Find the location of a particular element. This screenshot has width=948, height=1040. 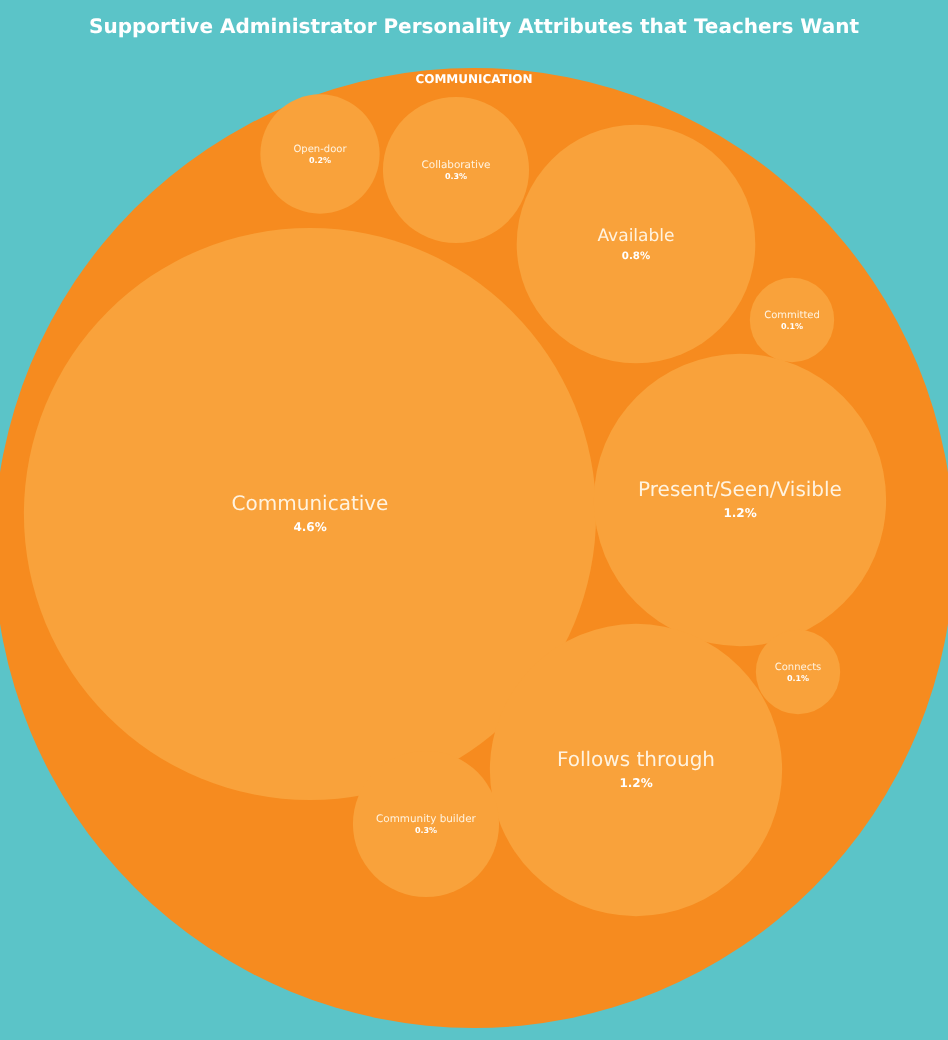

category-label: Present/Seen/Visible is located at coordinates (740, 491).